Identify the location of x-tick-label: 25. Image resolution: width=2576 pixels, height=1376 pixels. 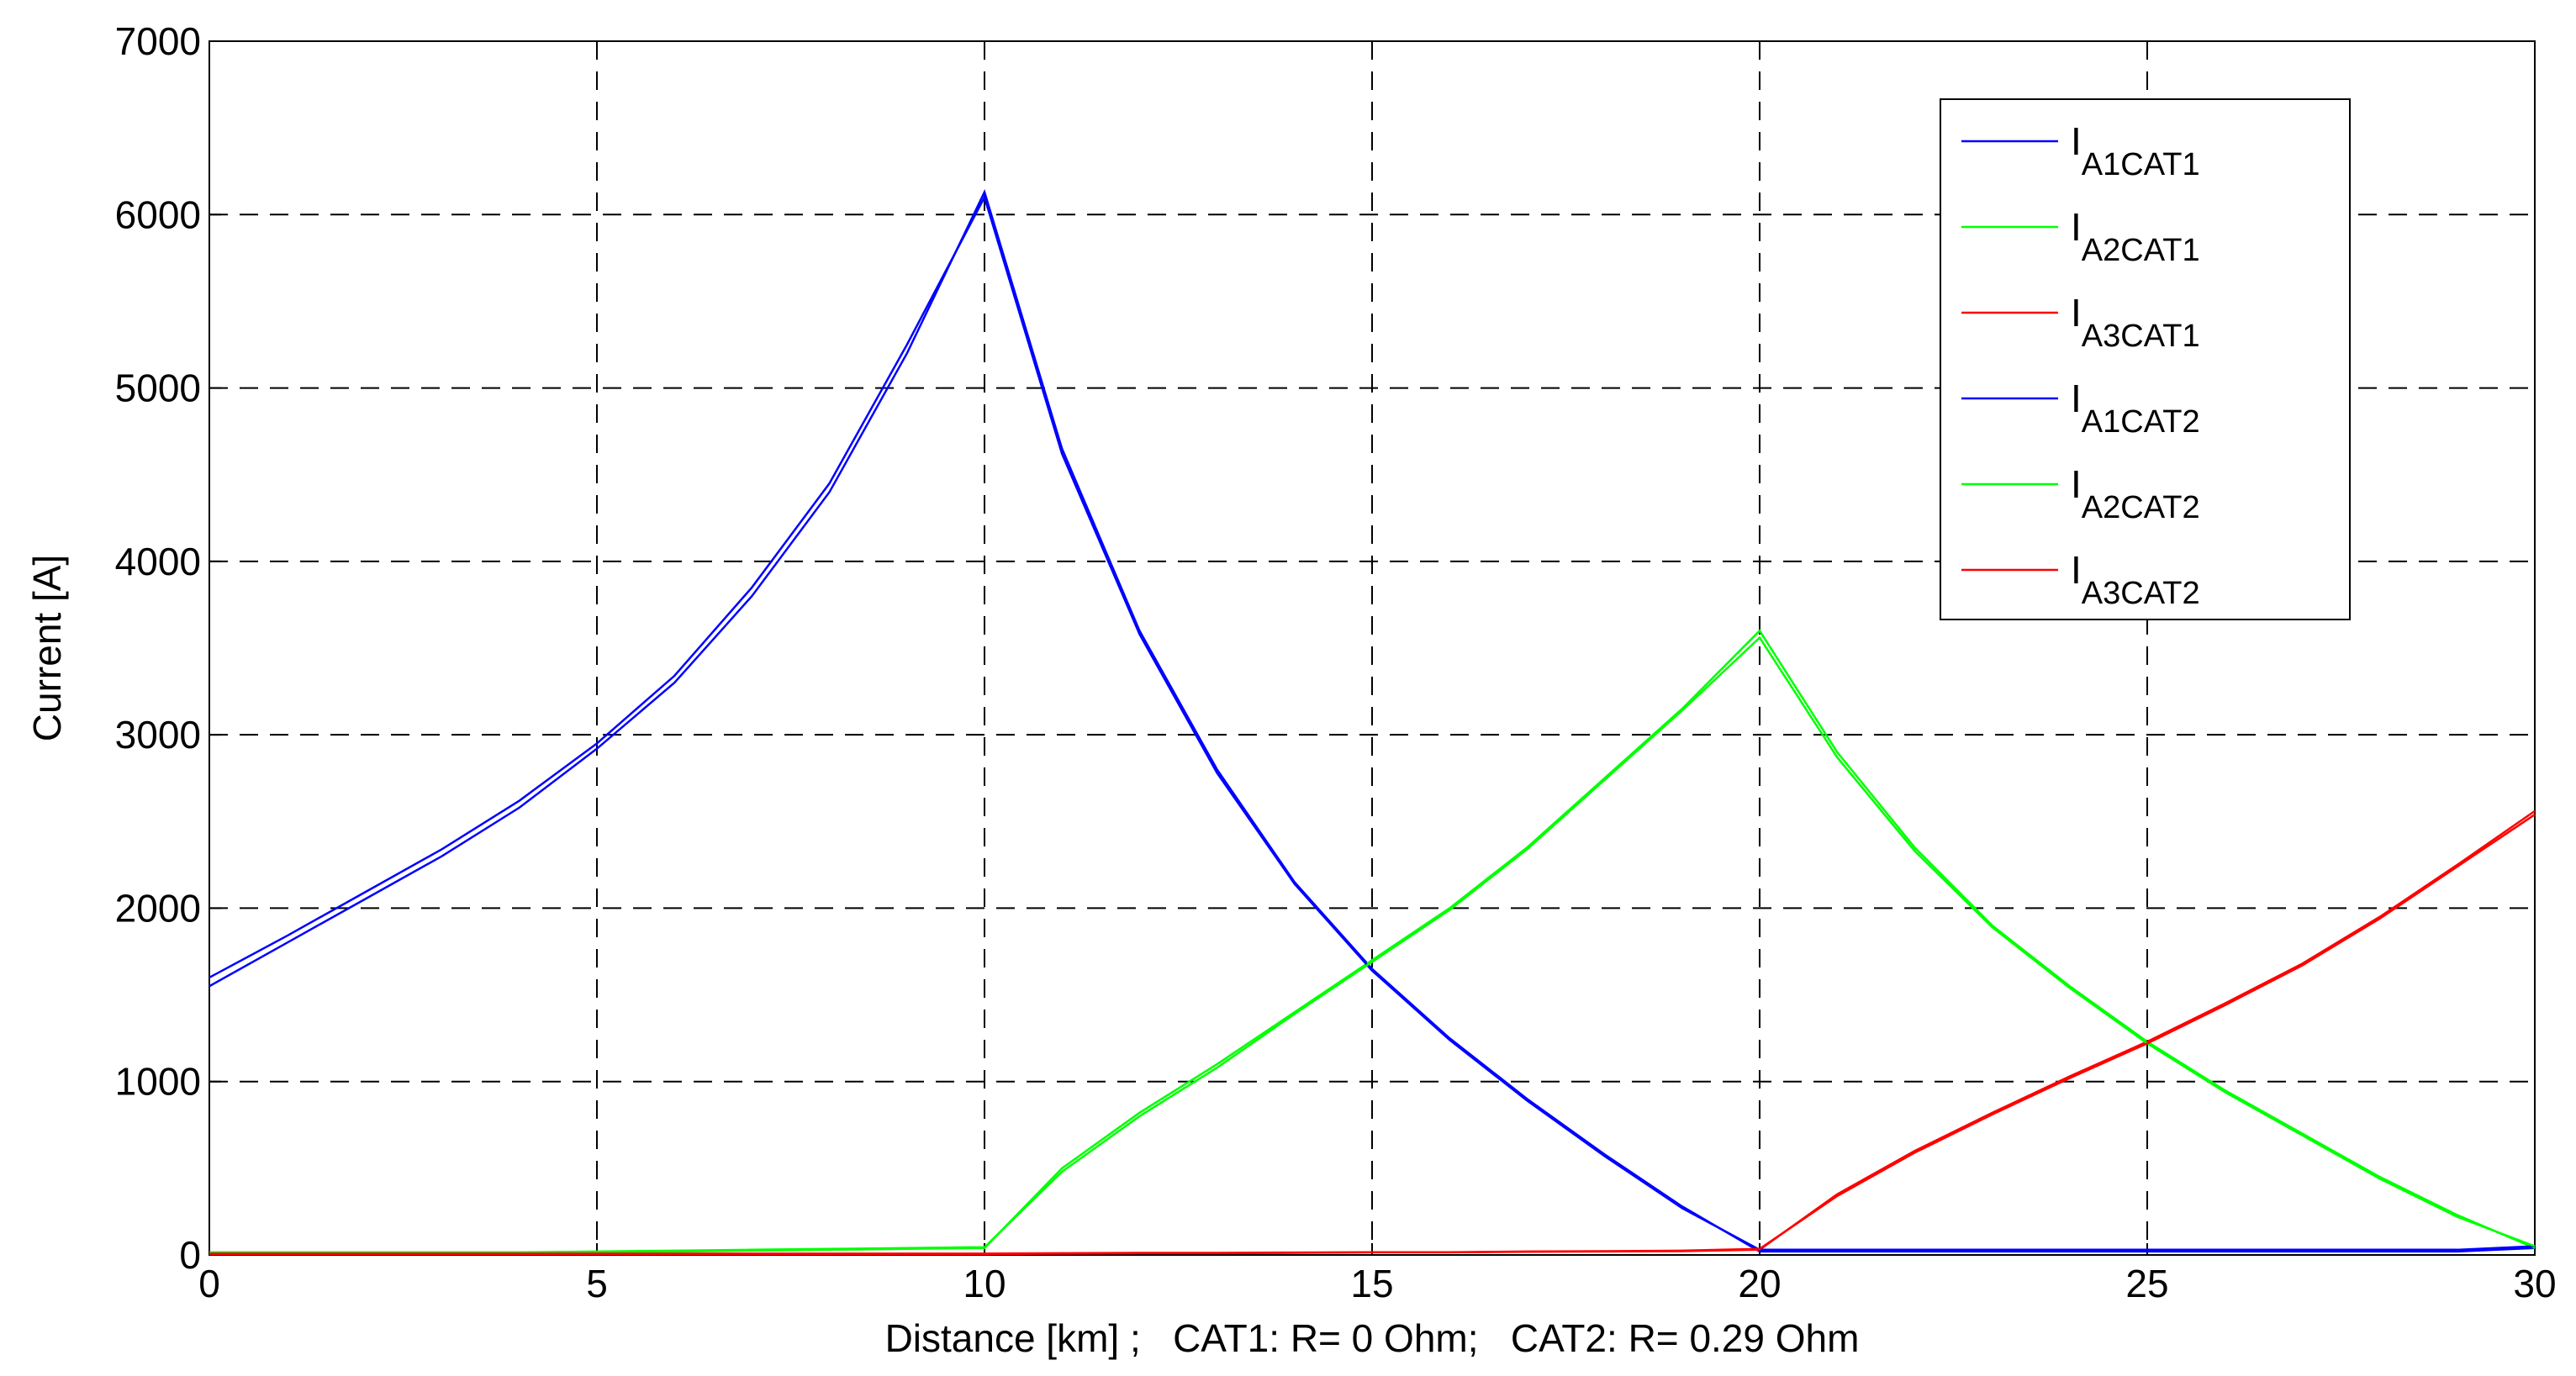
(2146, 1283).